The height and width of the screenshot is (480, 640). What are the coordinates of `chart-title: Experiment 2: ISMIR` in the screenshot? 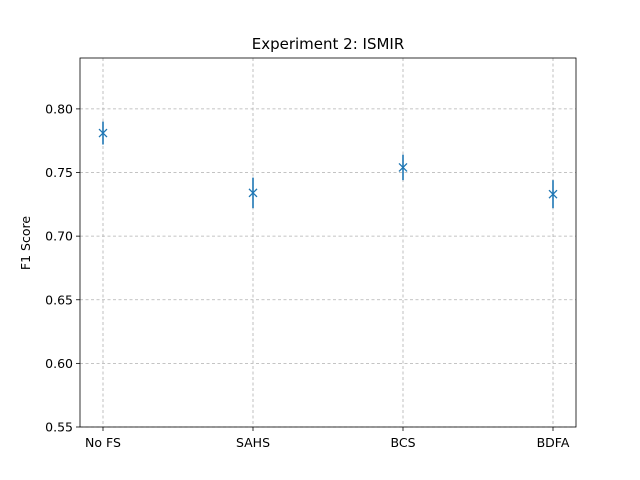 It's located at (328, 44).